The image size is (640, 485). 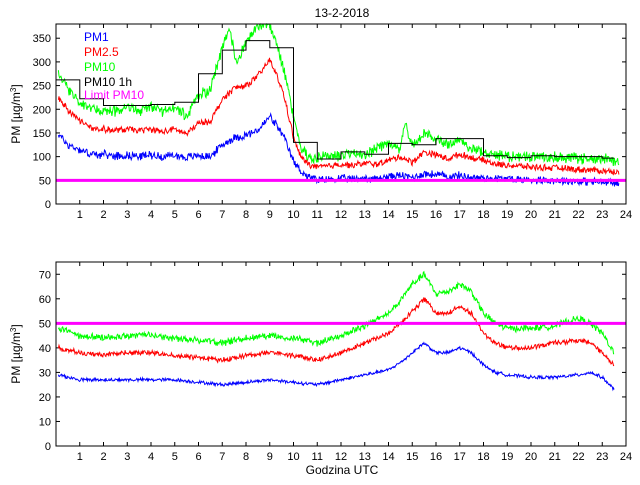 I want to click on bottom-x-tick-label: 14, so click(x=388, y=457).